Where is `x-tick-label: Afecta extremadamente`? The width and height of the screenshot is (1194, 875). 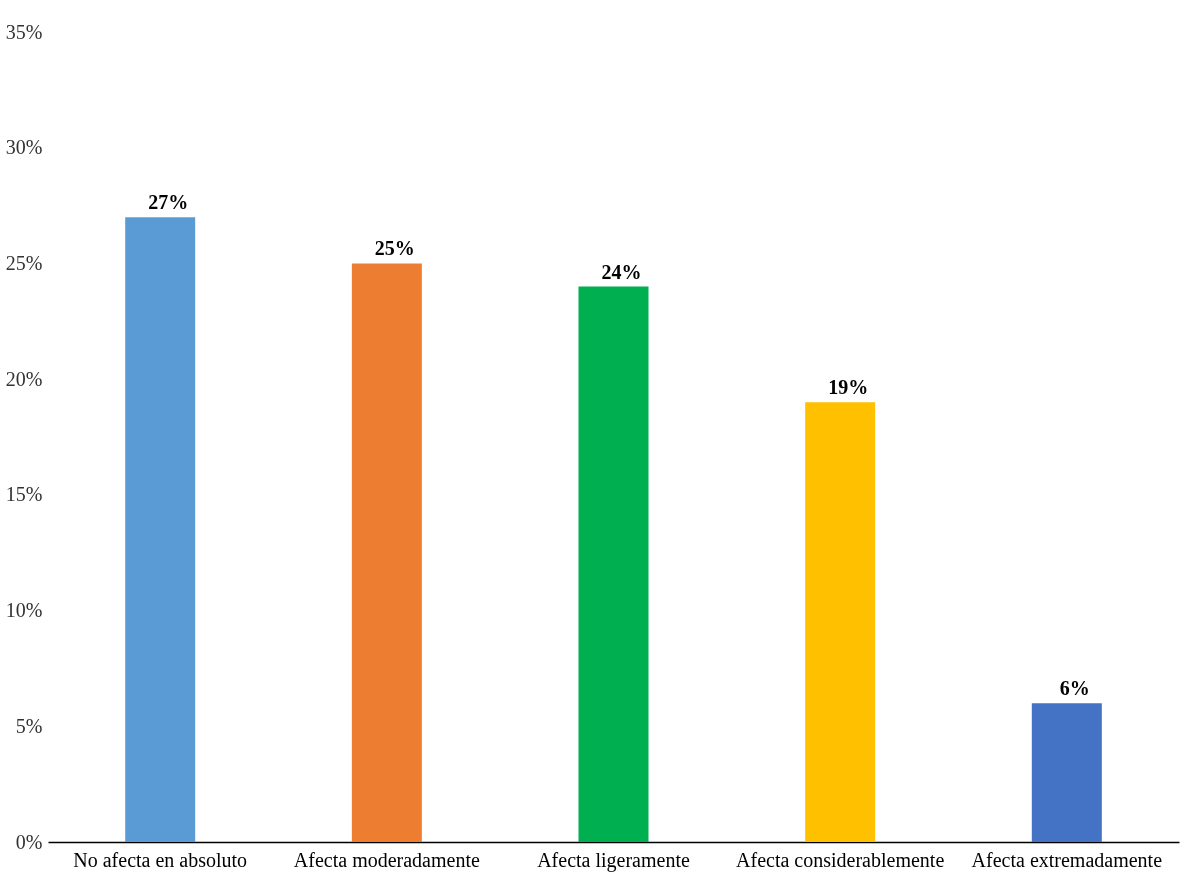
x-tick-label: Afecta extremadamente is located at coordinates (1067, 859).